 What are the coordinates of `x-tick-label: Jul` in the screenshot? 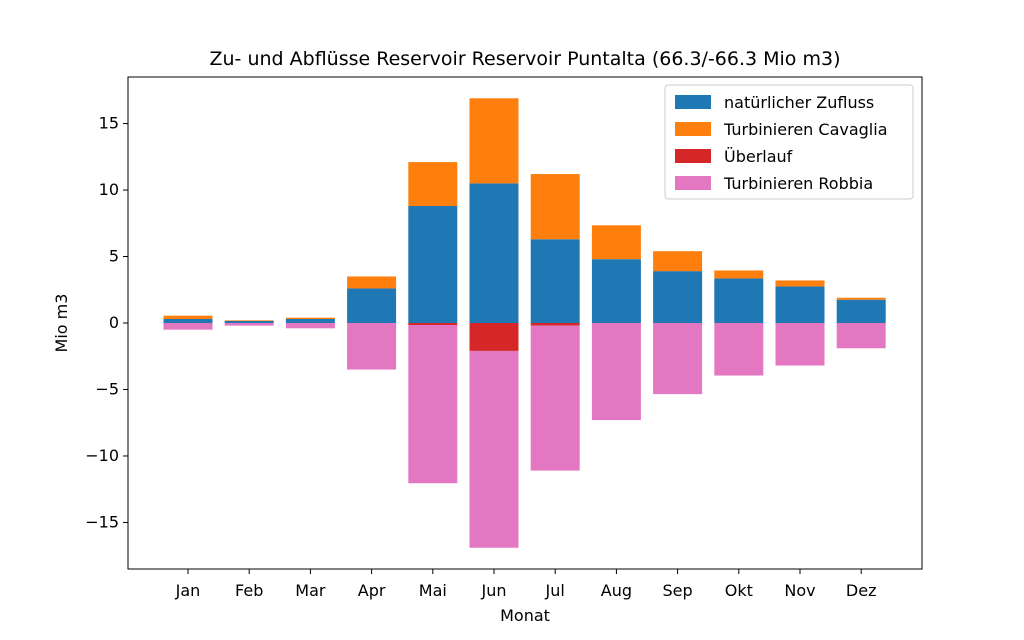 It's located at (555, 590).